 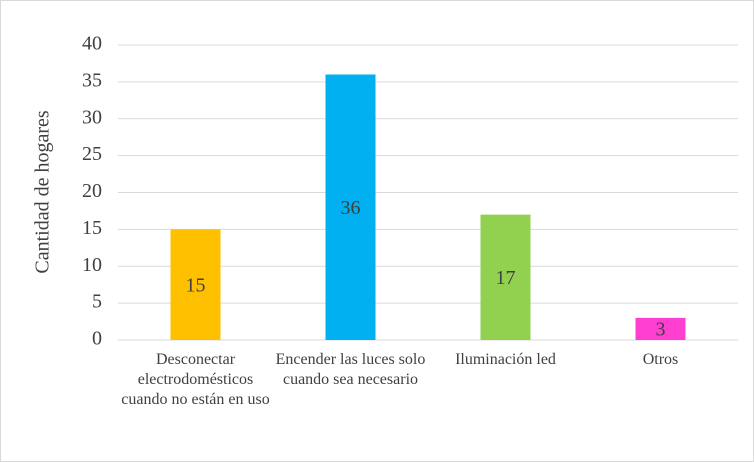 I want to click on data-label: 15, so click(x=196, y=285).